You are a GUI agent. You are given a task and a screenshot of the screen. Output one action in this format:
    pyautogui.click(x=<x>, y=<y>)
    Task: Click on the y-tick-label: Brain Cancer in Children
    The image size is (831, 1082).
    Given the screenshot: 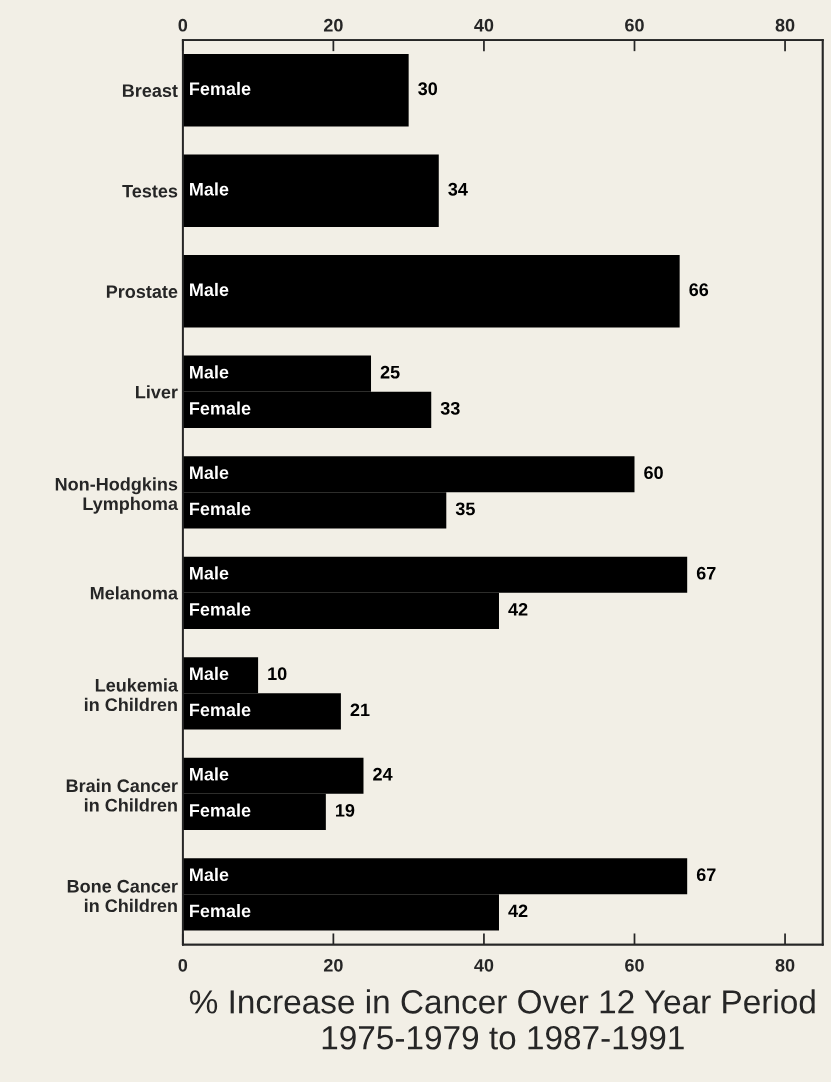 What is the action you would take?
    pyautogui.click(x=122, y=795)
    